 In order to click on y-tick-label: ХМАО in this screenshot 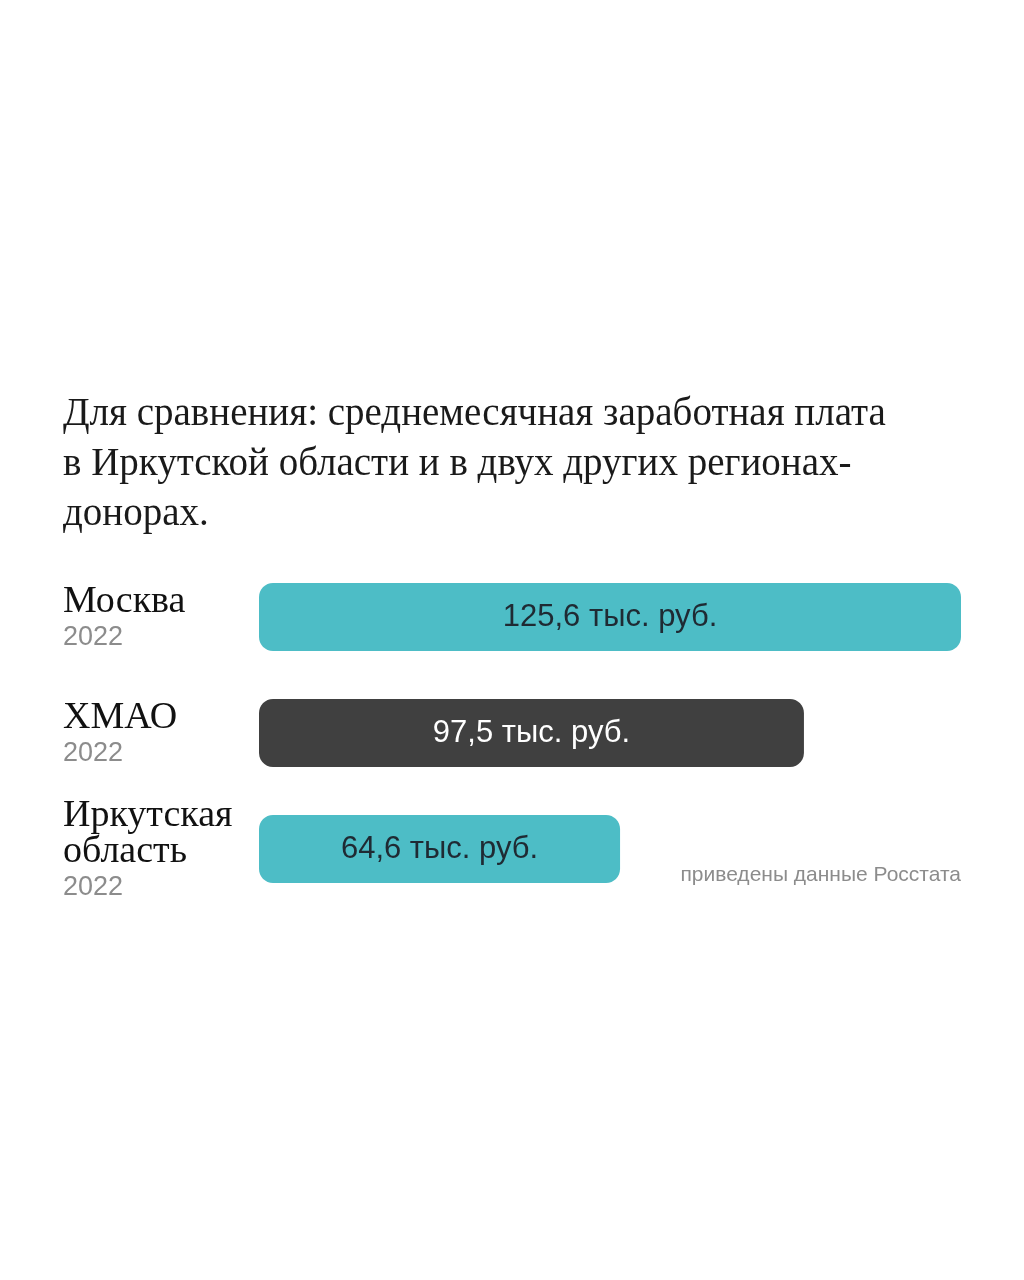, I will do `click(120, 715)`.